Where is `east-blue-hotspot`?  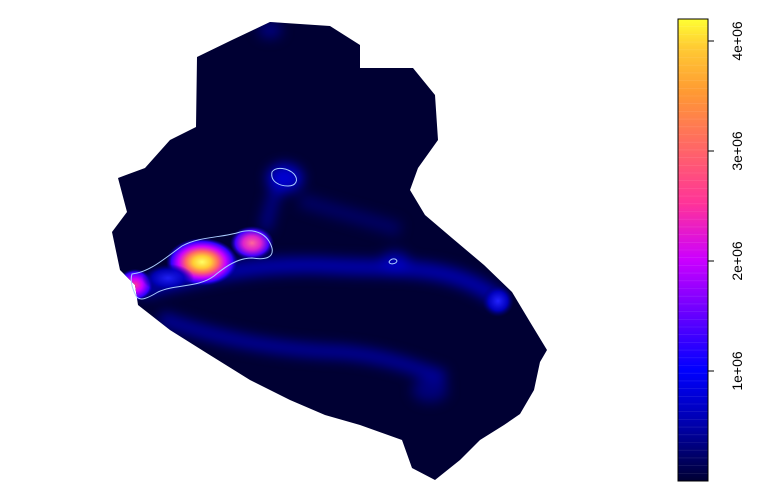 east-blue-hotspot is located at coordinates (498, 301).